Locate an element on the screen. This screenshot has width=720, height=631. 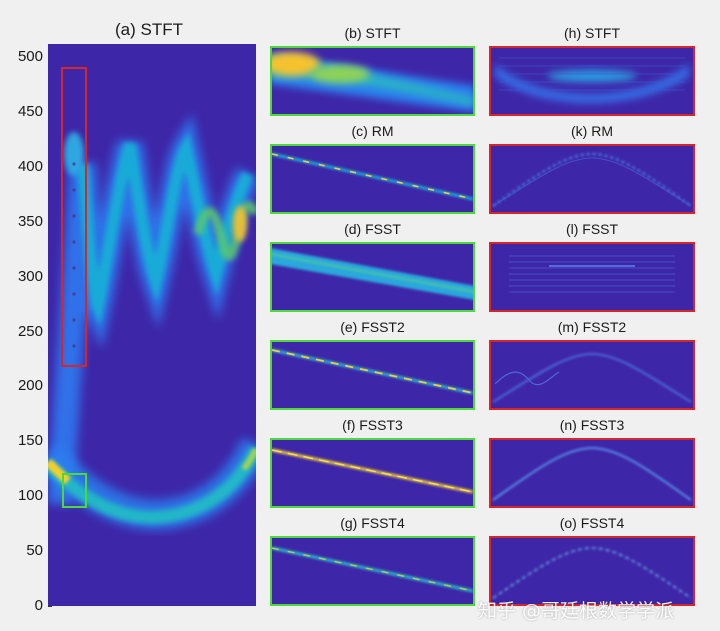
dotted-ridge is located at coordinates (74, 255).